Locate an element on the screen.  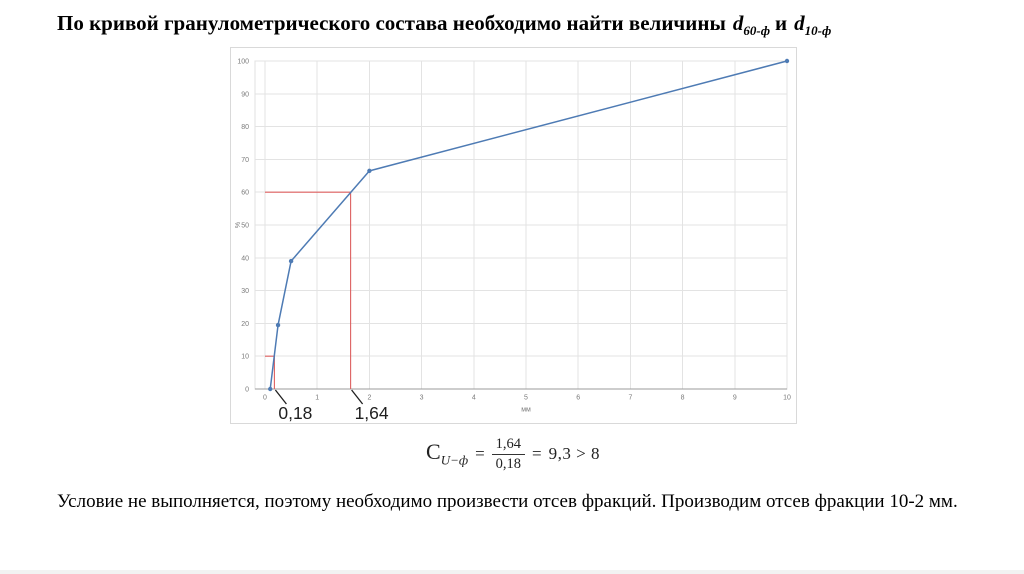
x-tick-label: 8 is located at coordinates (683, 398).